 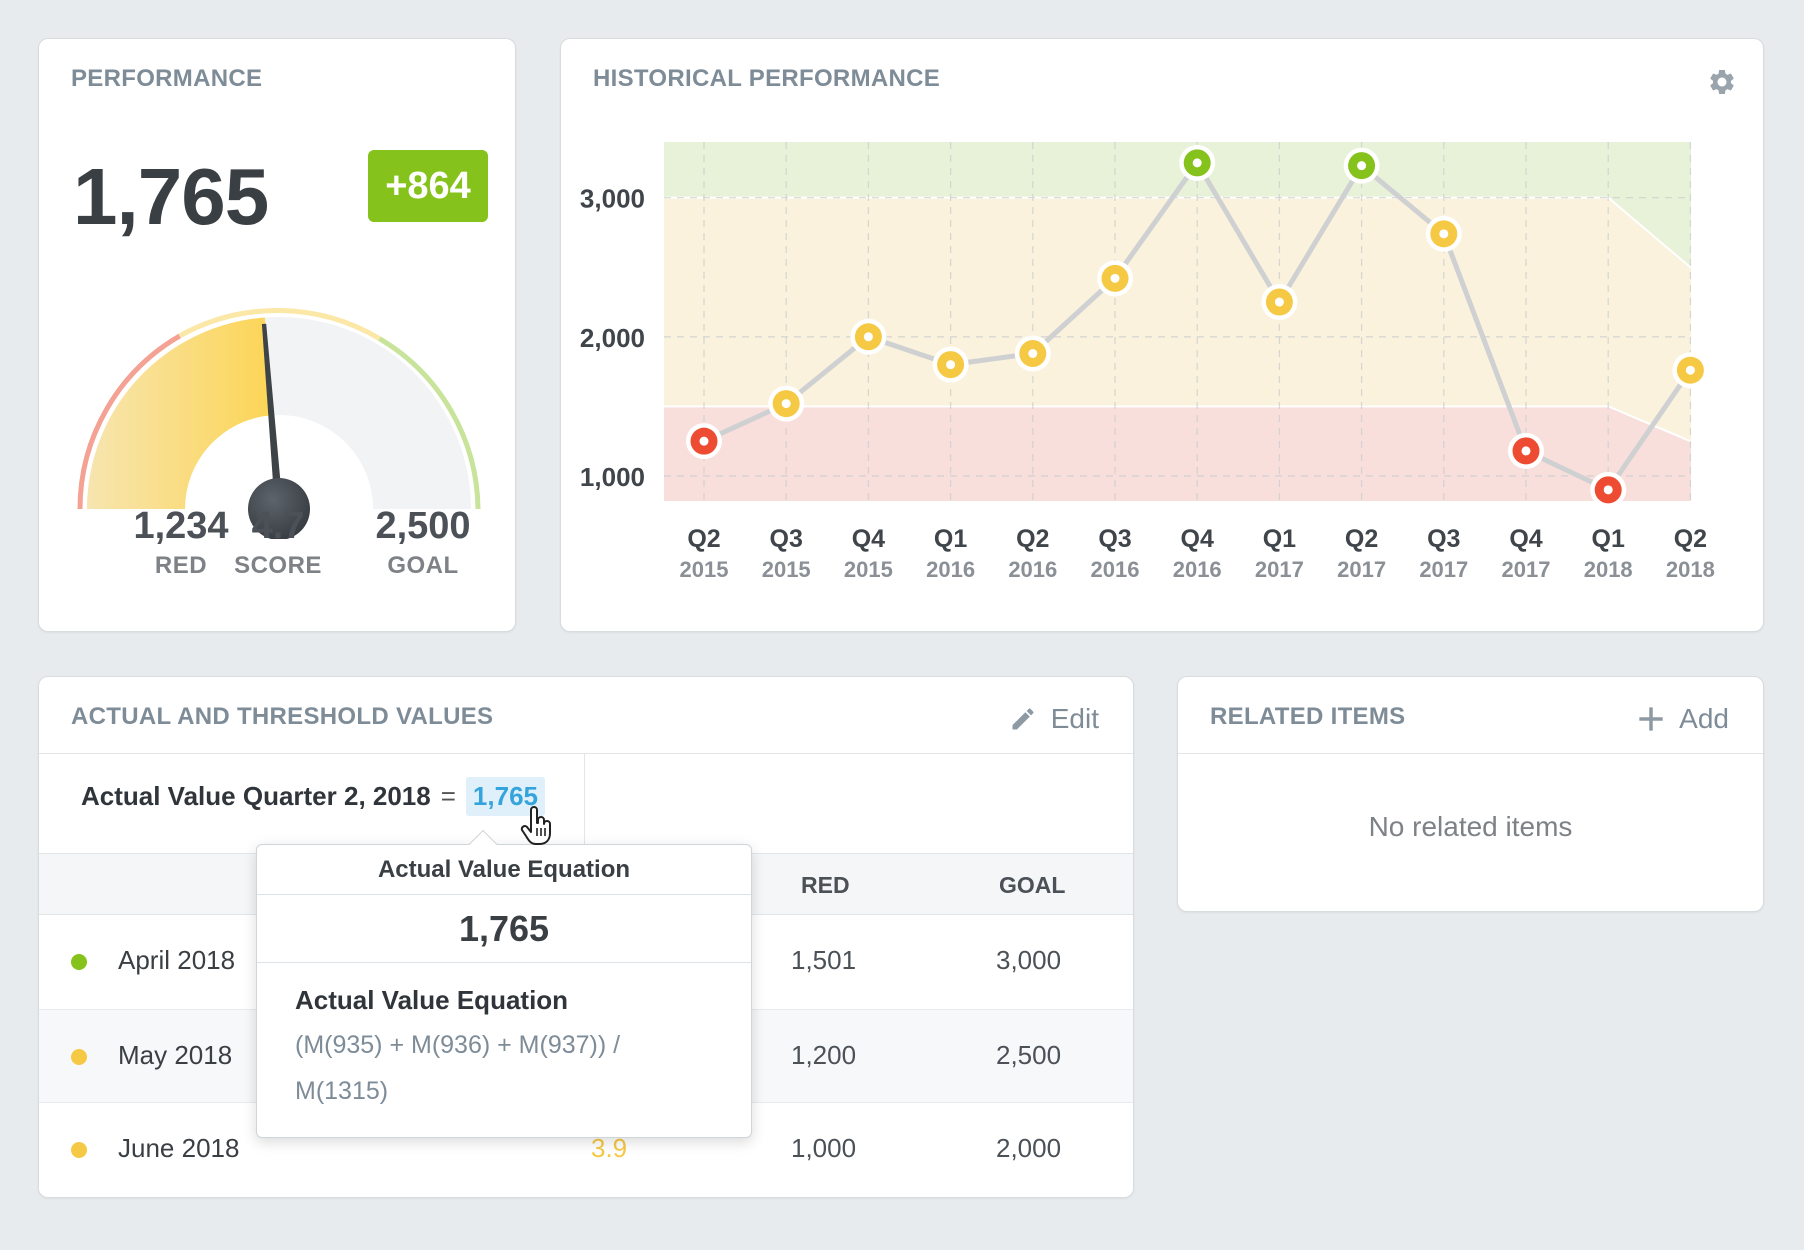 What do you see at coordinates (272, 416) in the screenshot?
I see `gauge-needle` at bounding box center [272, 416].